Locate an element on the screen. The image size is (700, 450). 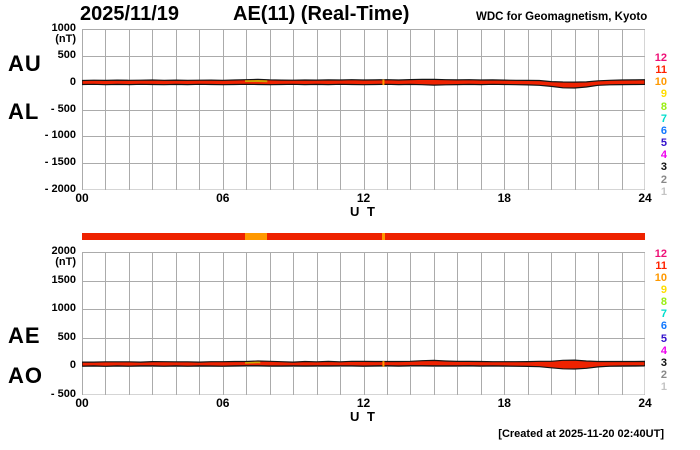
y-axis-tick-label: - 1500 is located at coordinates (60, 162).